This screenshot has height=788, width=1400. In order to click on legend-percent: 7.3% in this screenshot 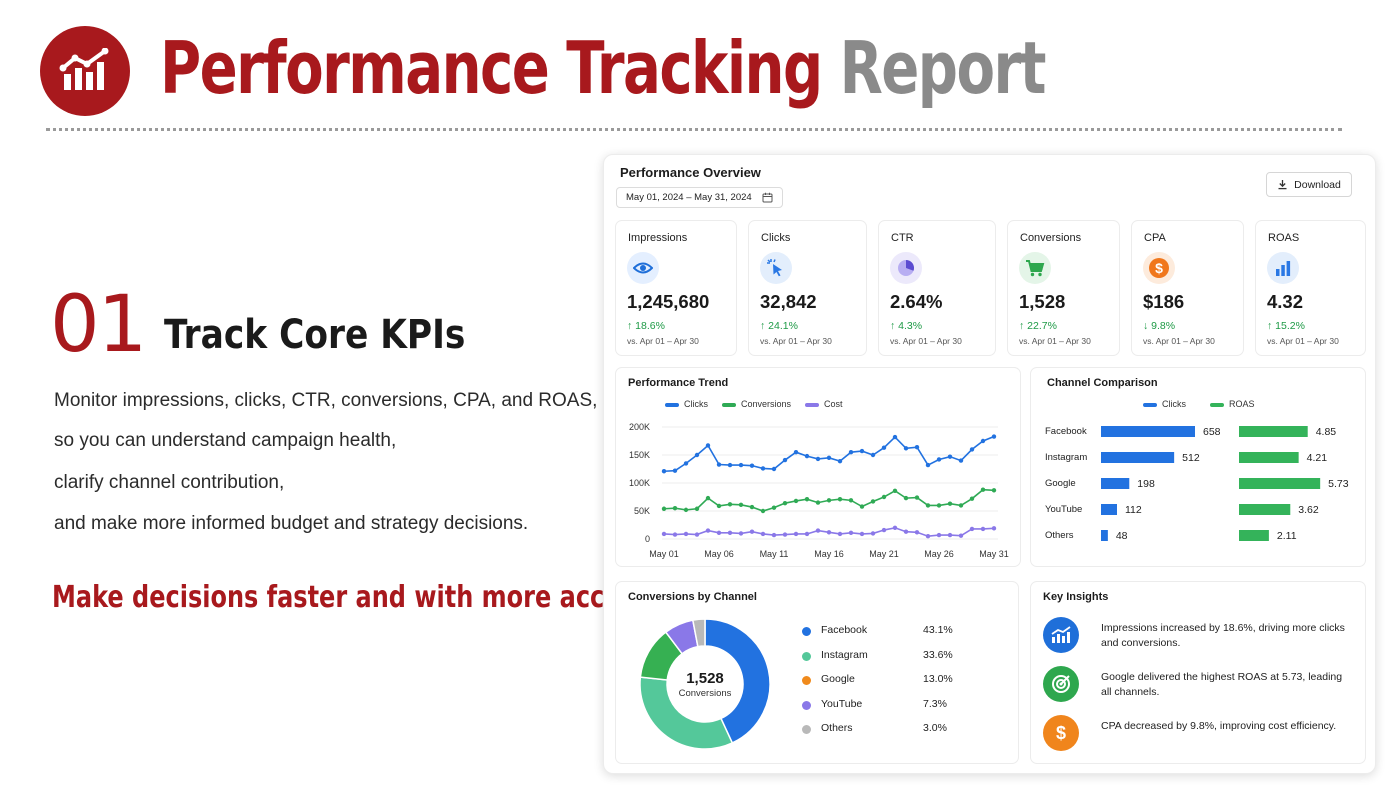, I will do `click(935, 703)`.